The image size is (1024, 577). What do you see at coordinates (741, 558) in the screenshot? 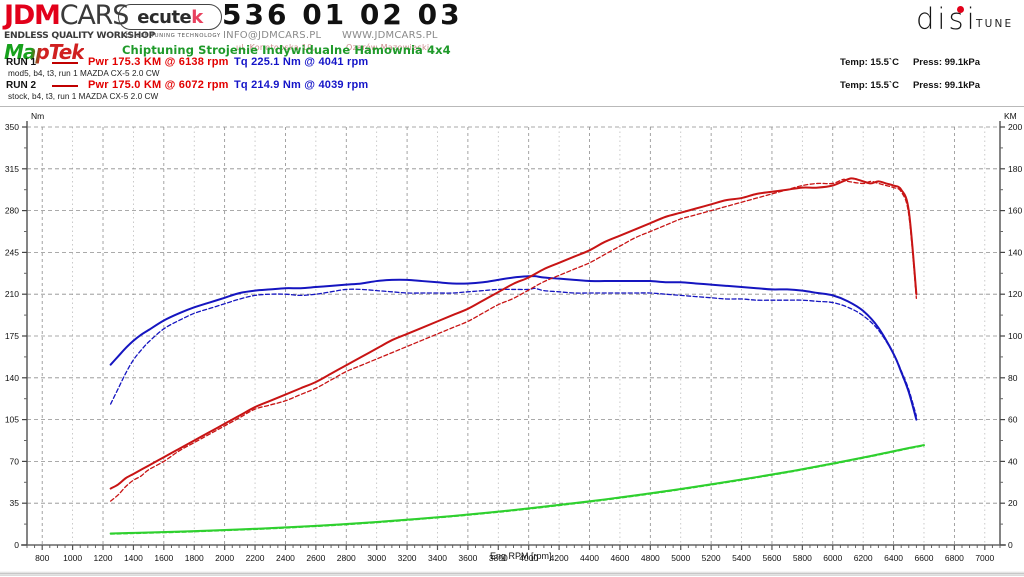
I see `x-tick-label: 5400` at bounding box center [741, 558].